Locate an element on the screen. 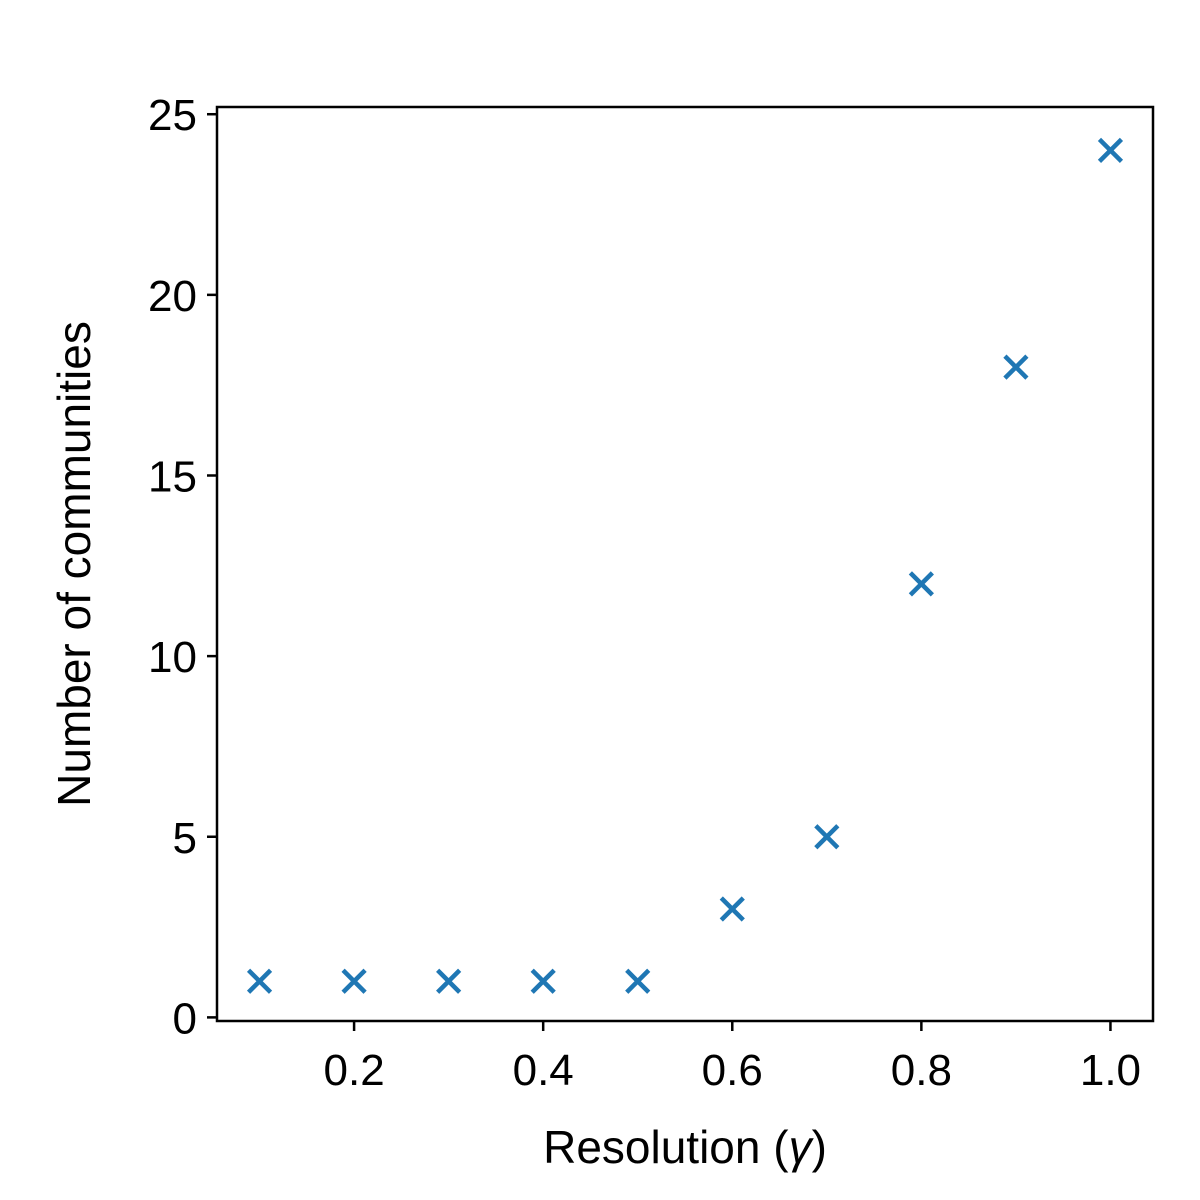 The image size is (1200, 1200). y-tick-label: 15 is located at coordinates (172, 476).